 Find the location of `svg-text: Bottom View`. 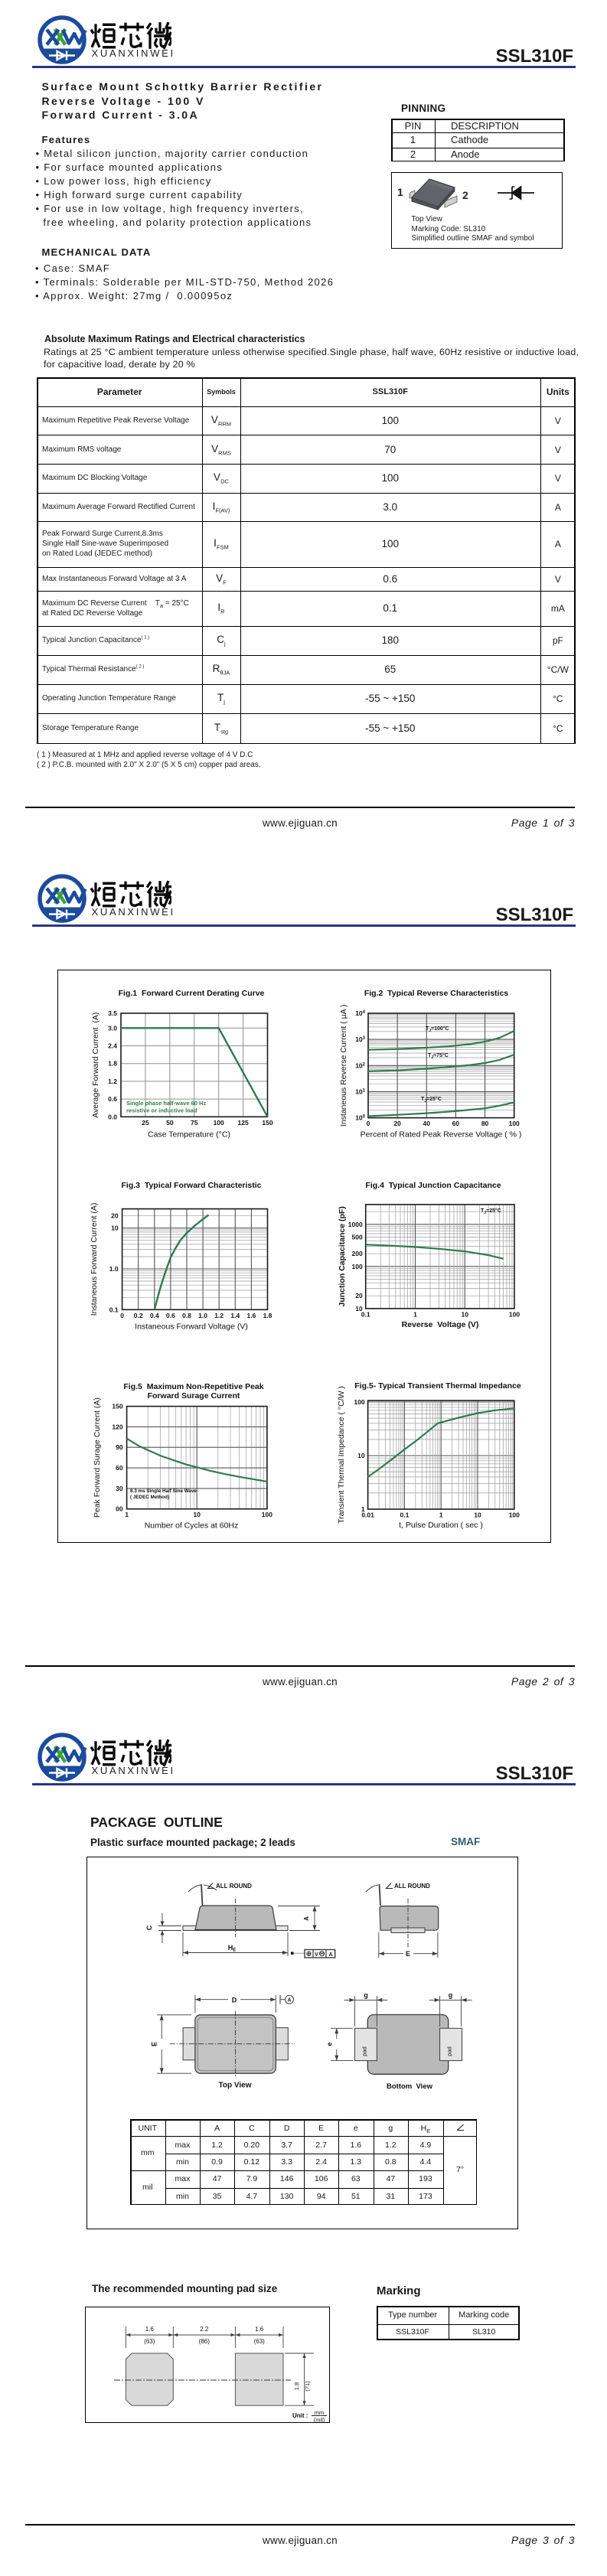

svg-text: Bottom View is located at coordinates (410, 2086).